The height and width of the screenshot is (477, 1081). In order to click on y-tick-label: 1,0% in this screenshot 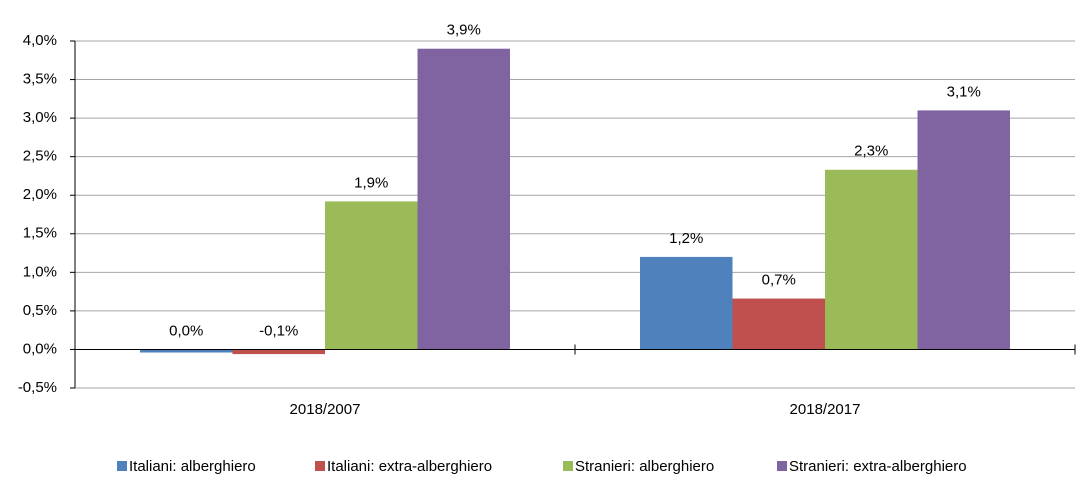, I will do `click(40, 271)`.